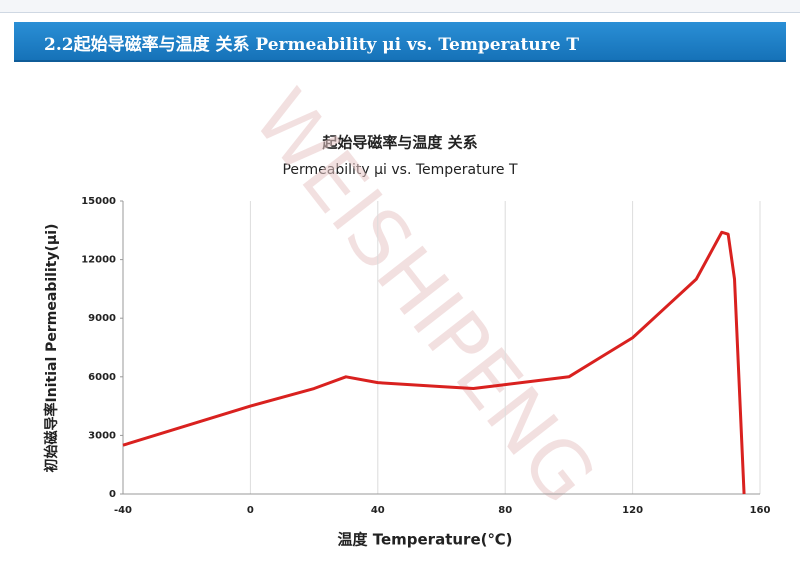 This screenshot has width=800, height=575. What do you see at coordinates (760, 510) in the screenshot?
I see `x-tick-label: 160` at bounding box center [760, 510].